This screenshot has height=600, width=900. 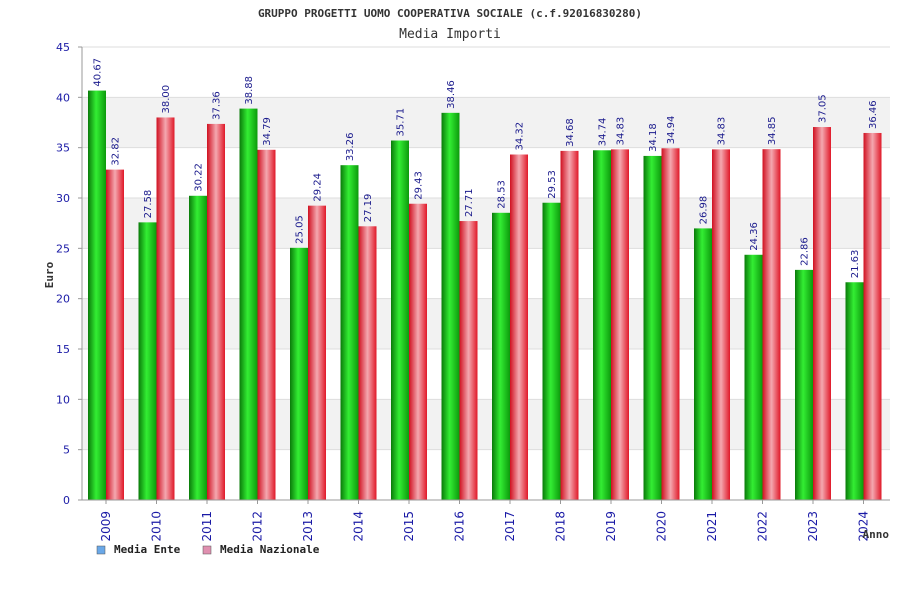 What do you see at coordinates (267, 131) in the screenshot?
I see `data-label: 34.79` at bounding box center [267, 131].